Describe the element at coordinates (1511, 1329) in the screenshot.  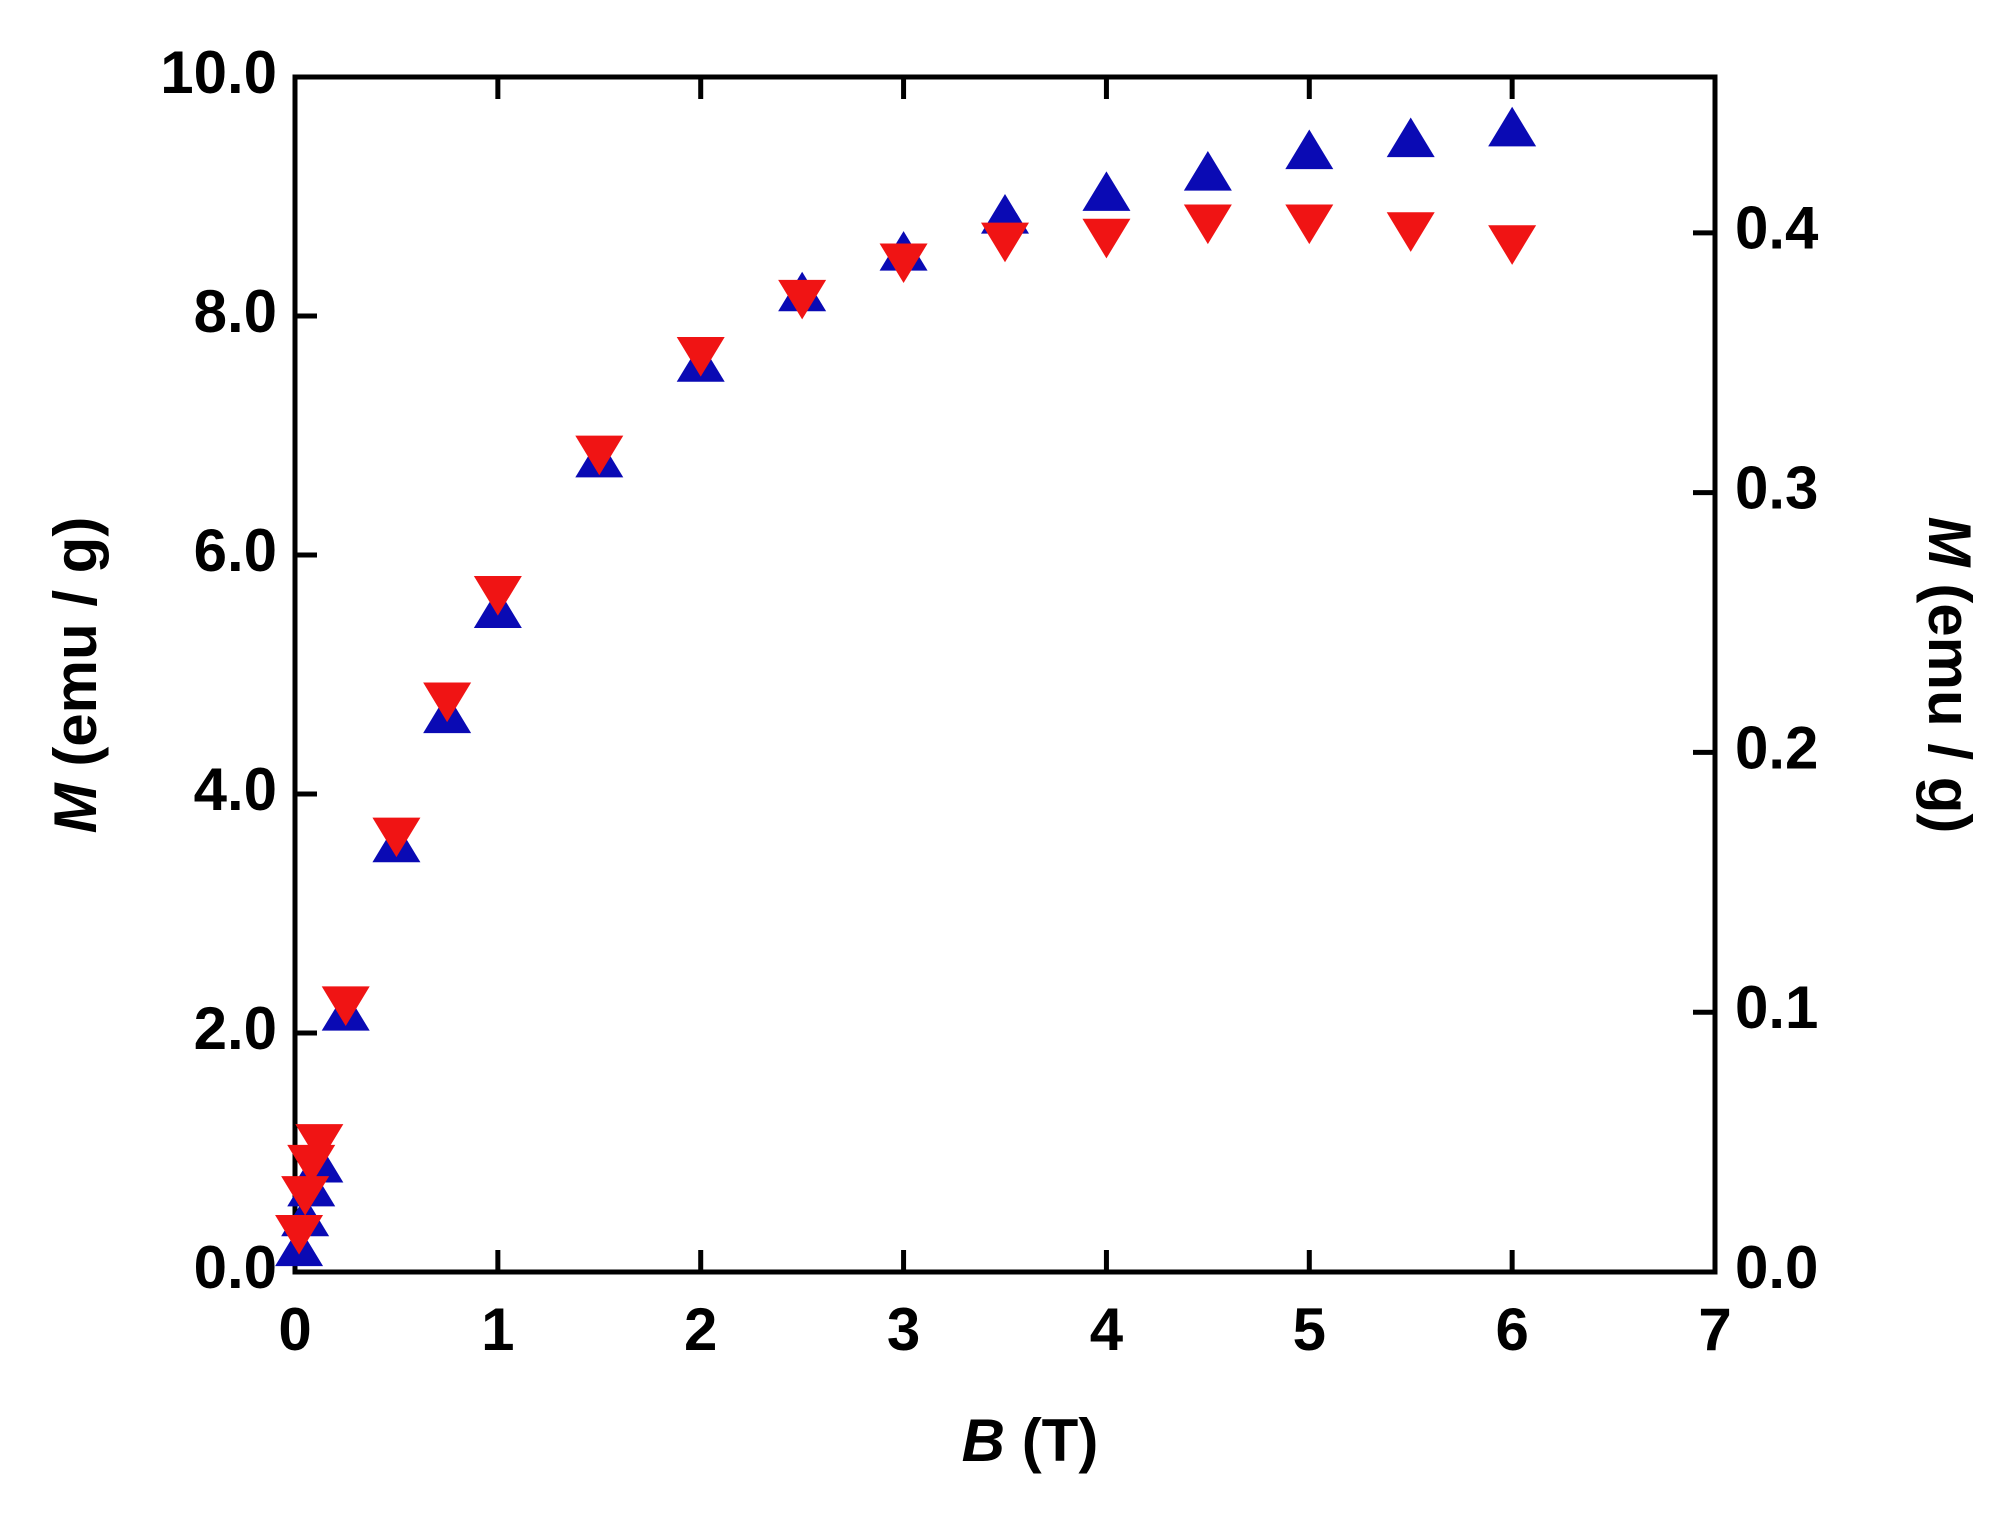
I see `x-tick-label: 6` at that location.